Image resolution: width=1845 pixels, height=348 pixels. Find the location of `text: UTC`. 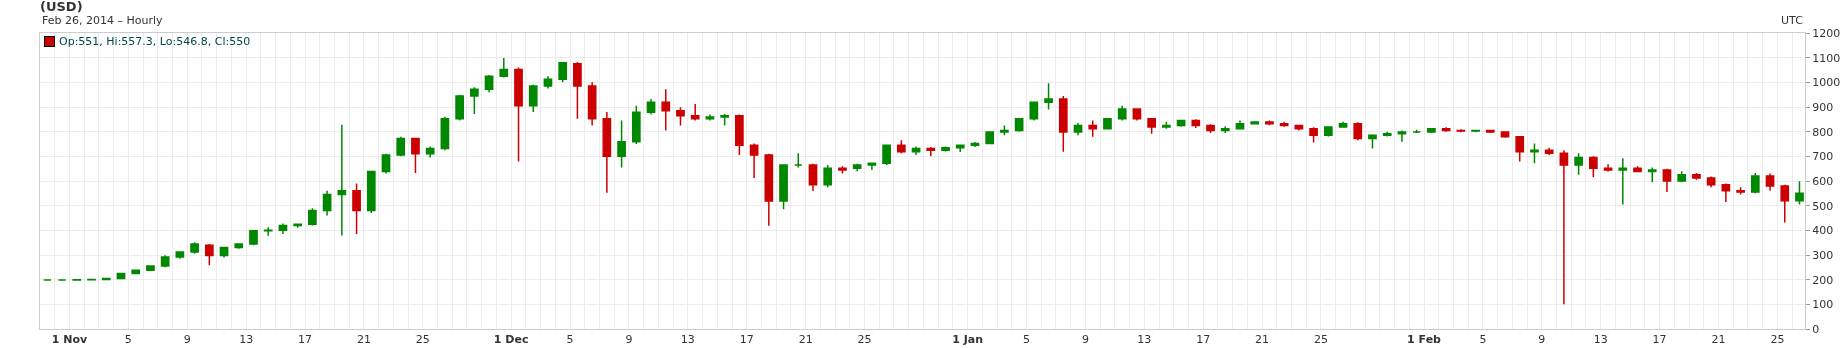

text: UTC is located at coordinates (1792, 20).